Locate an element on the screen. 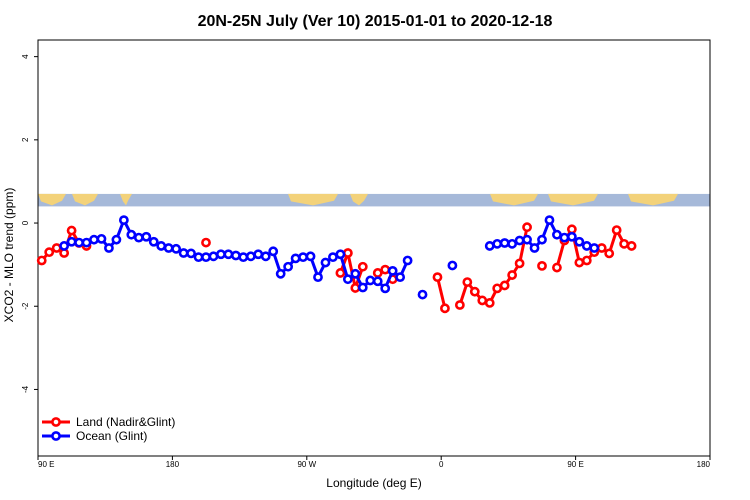 The width and height of the screenshot is (750, 500). y-tick-label: 0 is located at coordinates (25, 222).